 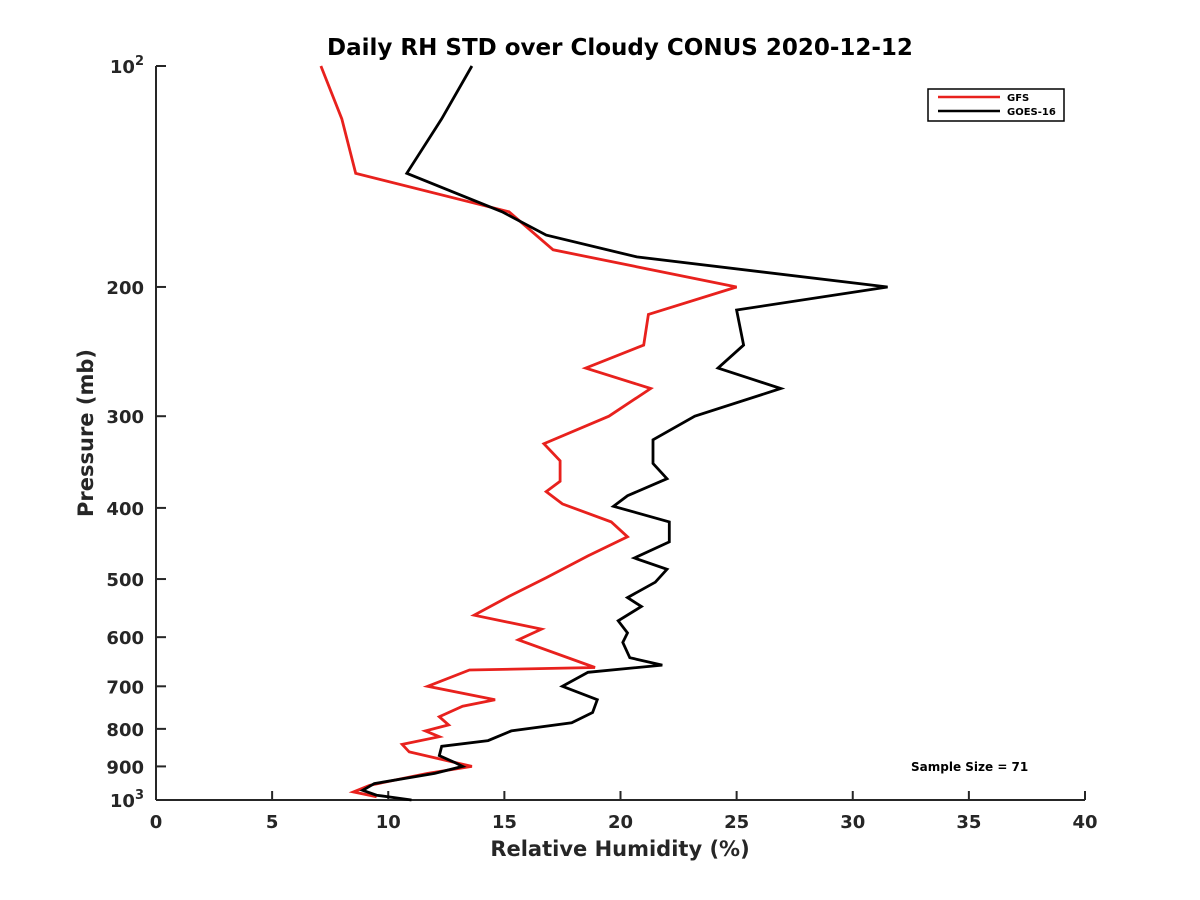 I want to click on y-tick-label: 800, so click(x=125, y=730).